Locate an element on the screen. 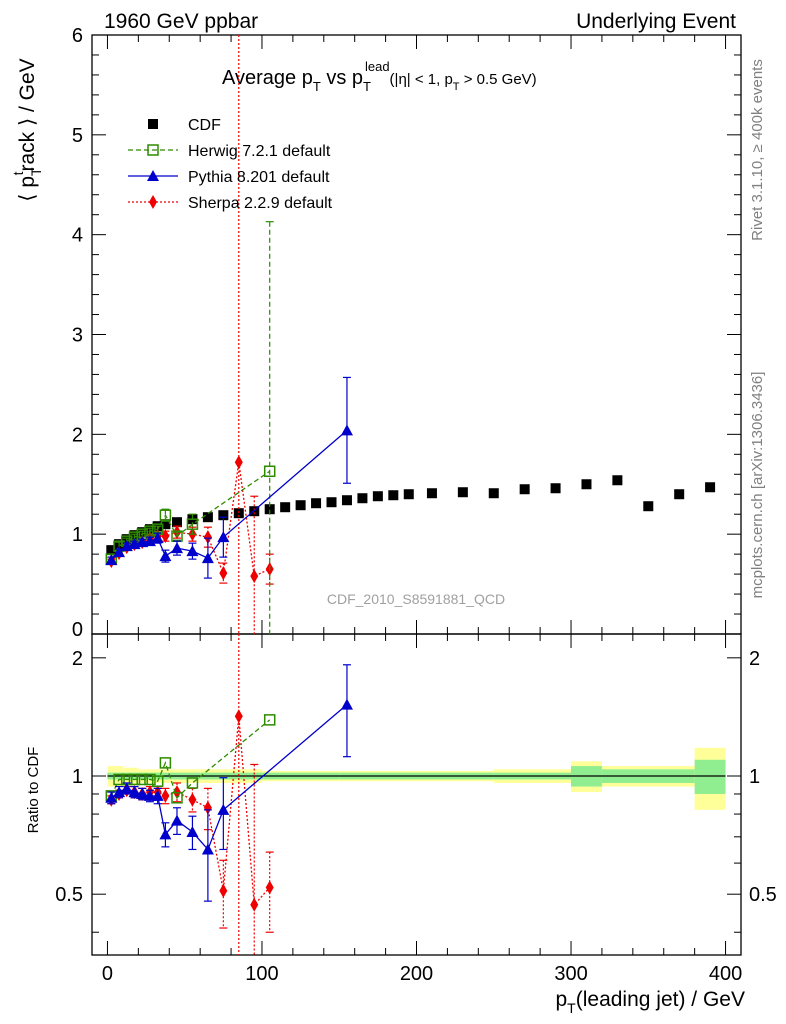  ratio-series-pythia is located at coordinates (229, 783).